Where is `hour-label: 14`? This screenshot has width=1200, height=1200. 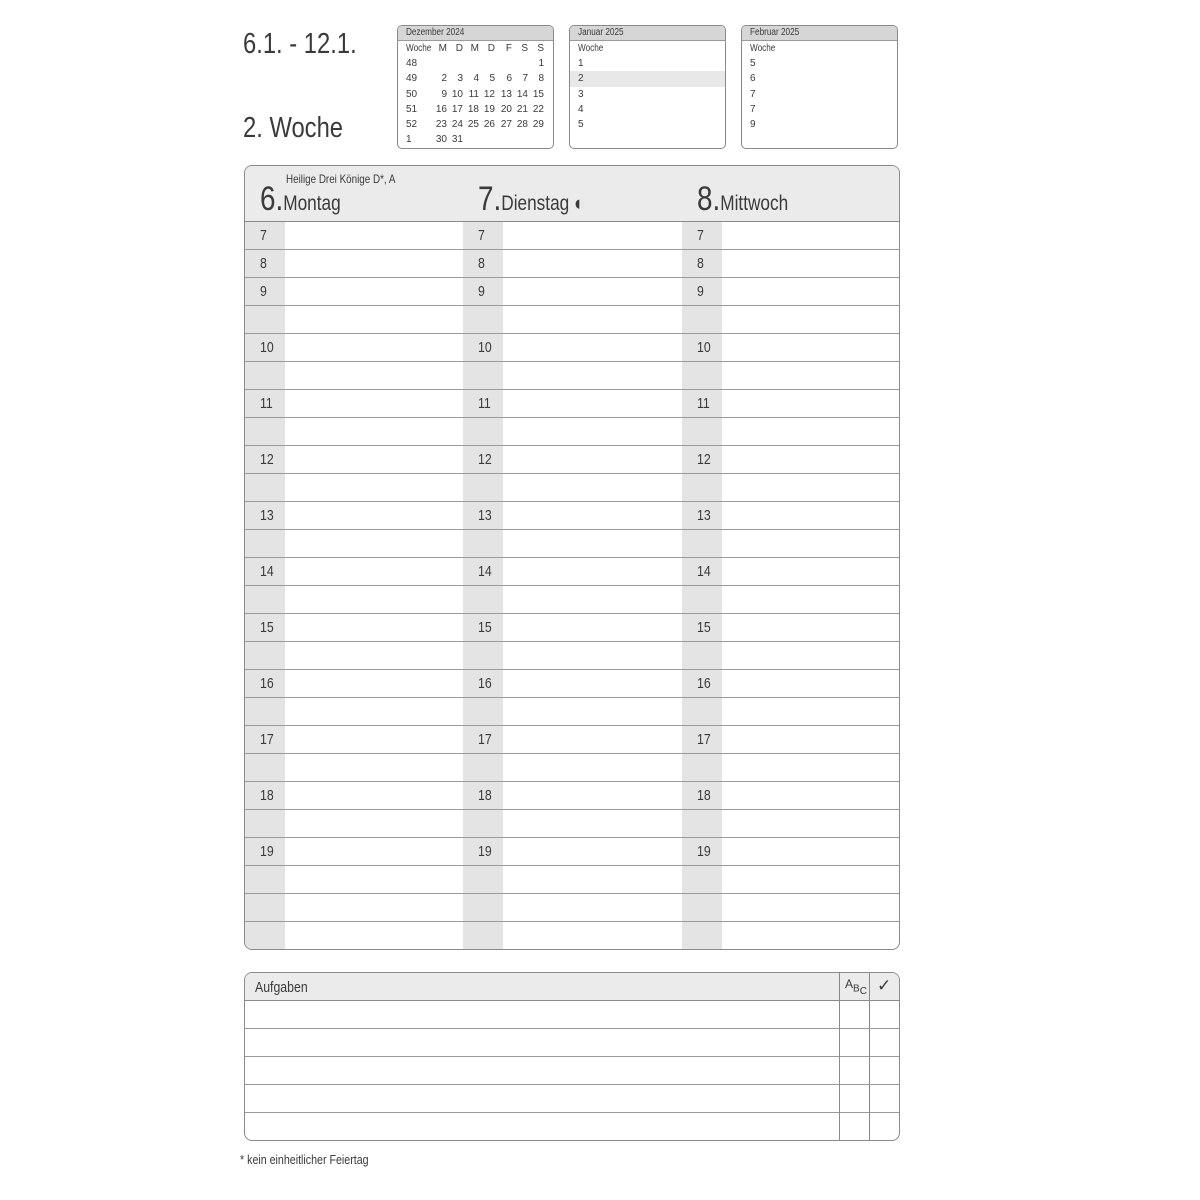
hour-label: 14 is located at coordinates (704, 571).